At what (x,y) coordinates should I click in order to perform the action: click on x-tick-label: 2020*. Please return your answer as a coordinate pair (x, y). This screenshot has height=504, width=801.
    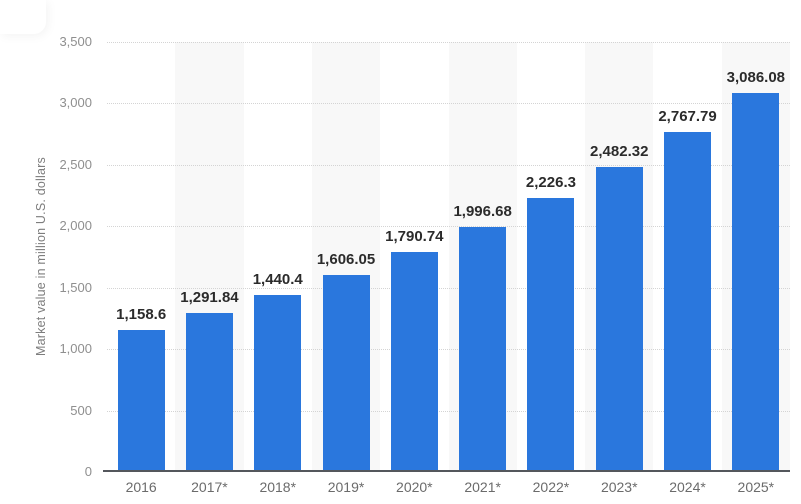
    Looking at the image, I should click on (414, 487).